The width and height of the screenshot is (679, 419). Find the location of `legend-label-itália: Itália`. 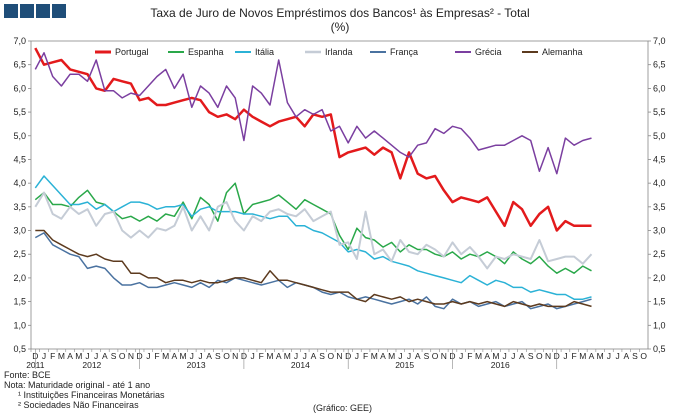

legend-label-itália: Itália is located at coordinates (264, 52).